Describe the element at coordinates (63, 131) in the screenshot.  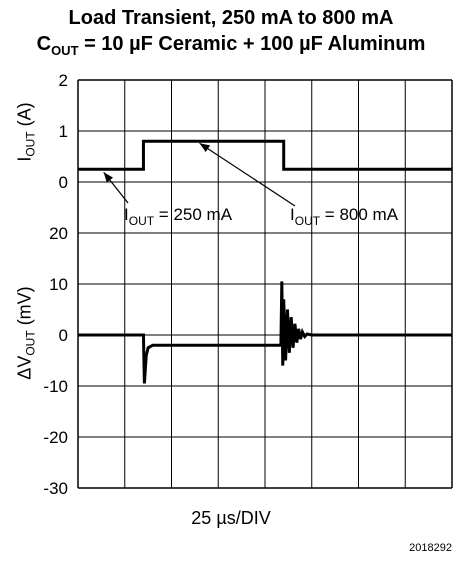
I see `upper-y-tick-label: 1` at that location.